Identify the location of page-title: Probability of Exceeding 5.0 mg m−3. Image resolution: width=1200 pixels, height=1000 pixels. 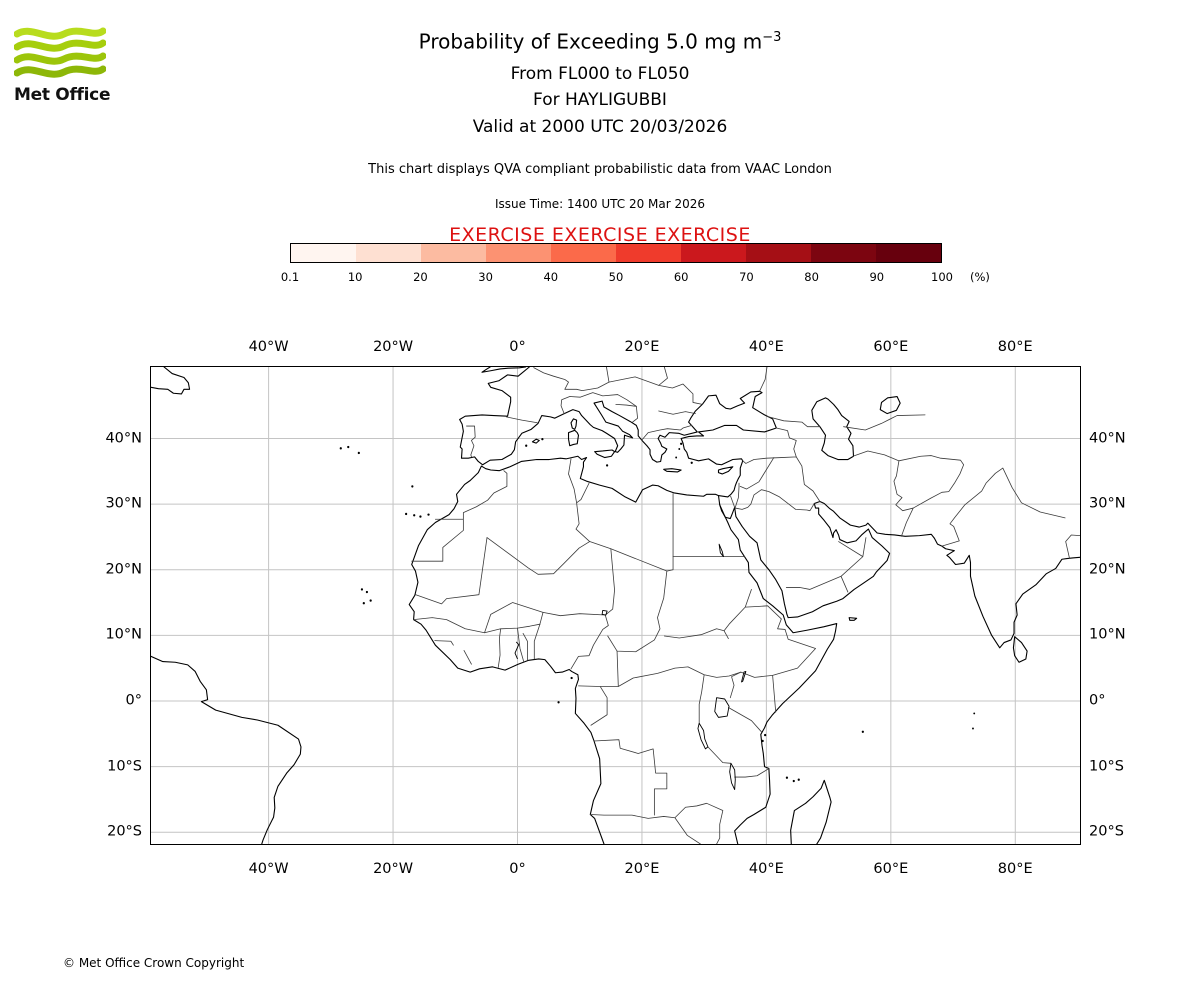
(600, 40).